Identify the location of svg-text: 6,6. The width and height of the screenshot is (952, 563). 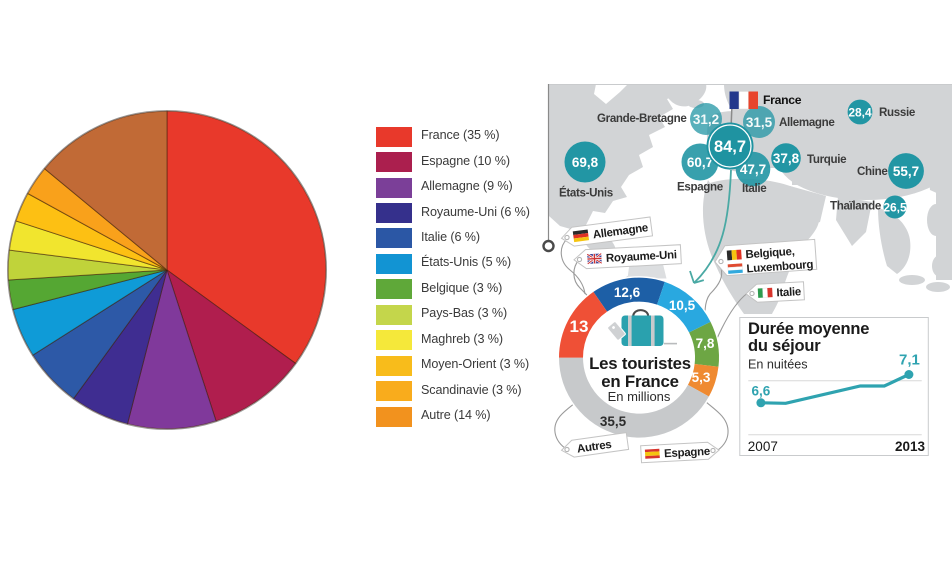
(761, 391).